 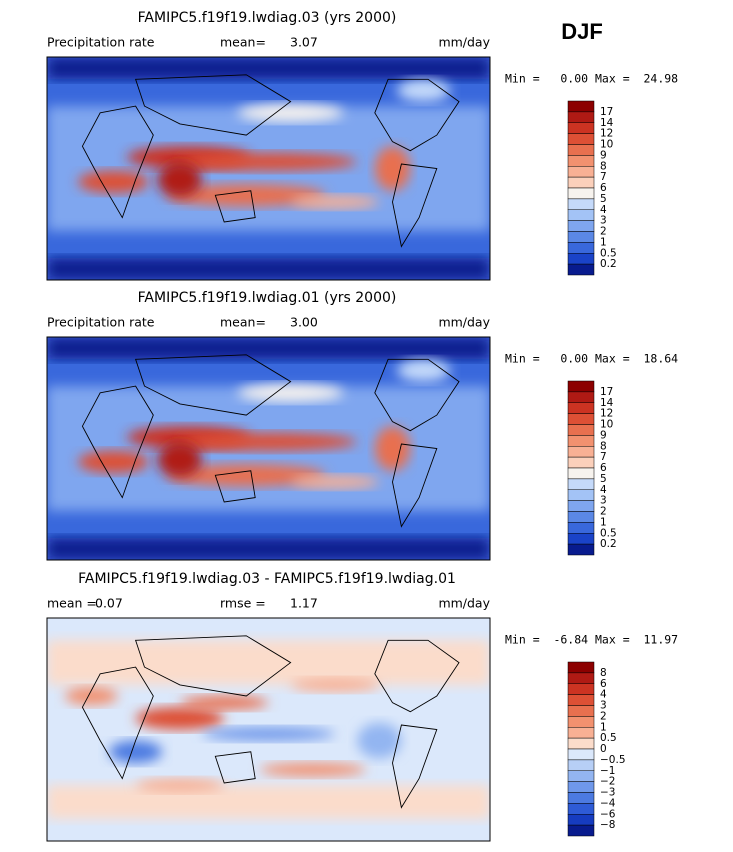 What do you see at coordinates (591, 359) in the screenshot?
I see `range-label: Min = 0.00 Max = 18.64` at bounding box center [591, 359].